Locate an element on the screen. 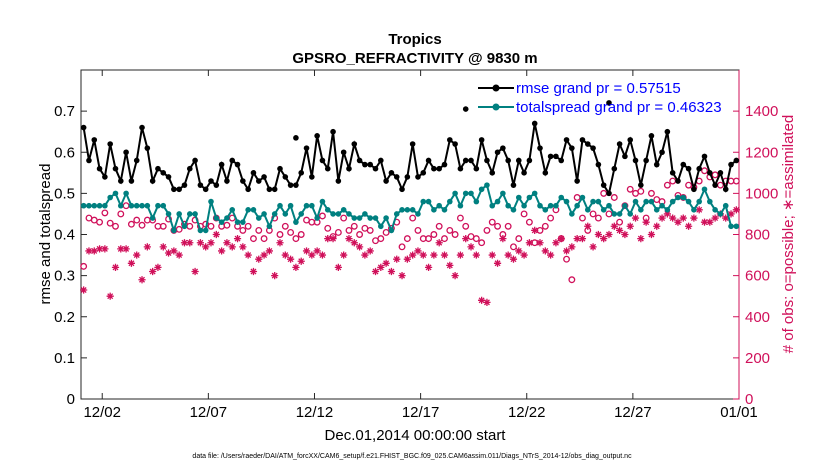 This screenshot has width=830, height=470. y-left-tick-label: 0.2 is located at coordinates (64, 317).